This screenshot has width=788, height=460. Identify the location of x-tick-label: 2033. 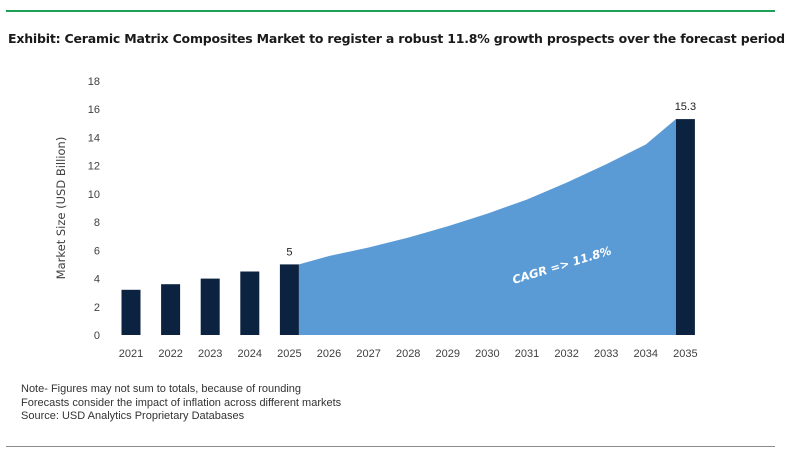
(606, 354).